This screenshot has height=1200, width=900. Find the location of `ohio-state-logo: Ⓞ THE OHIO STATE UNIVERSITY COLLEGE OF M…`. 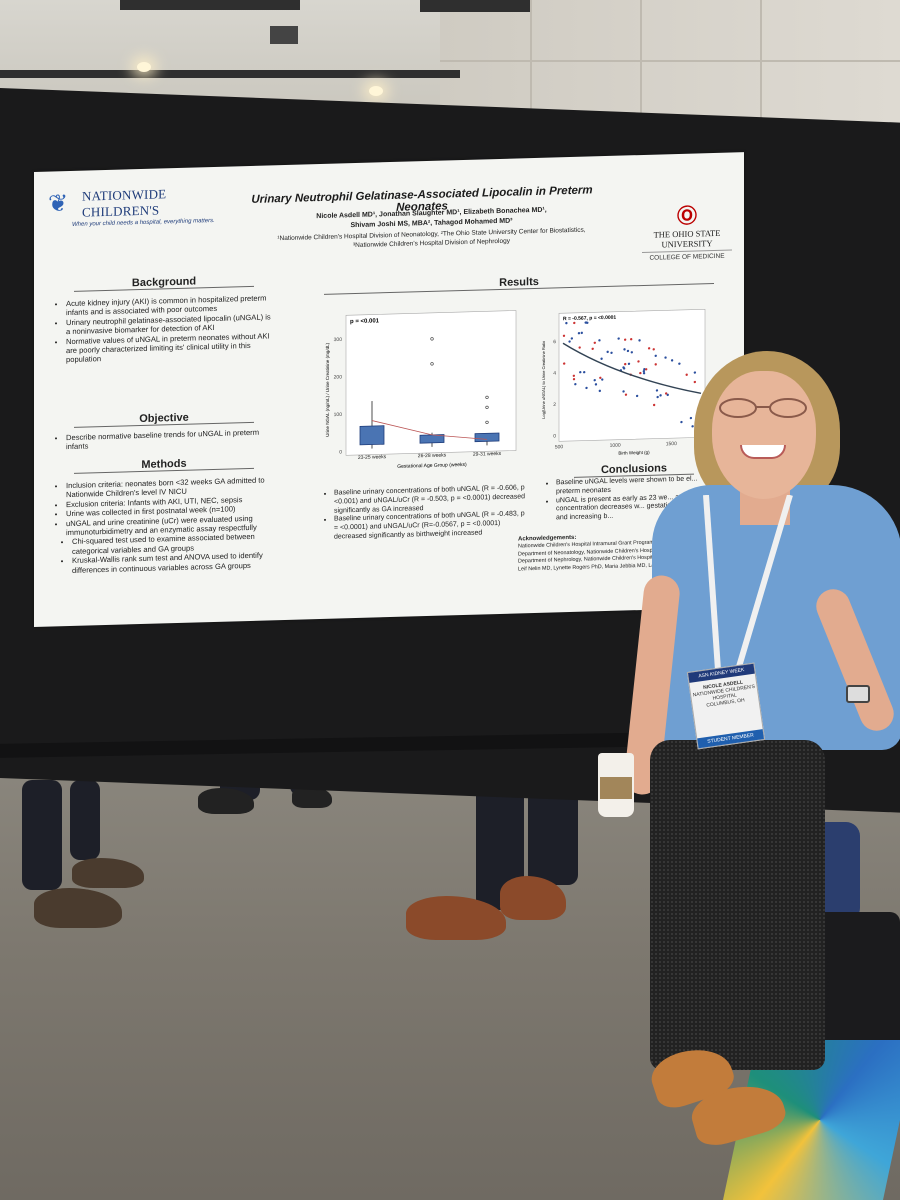

ohio-state-logo: Ⓞ THE OHIO STATE UNIVERSITY COLLEGE OF M… is located at coordinates (687, 231).